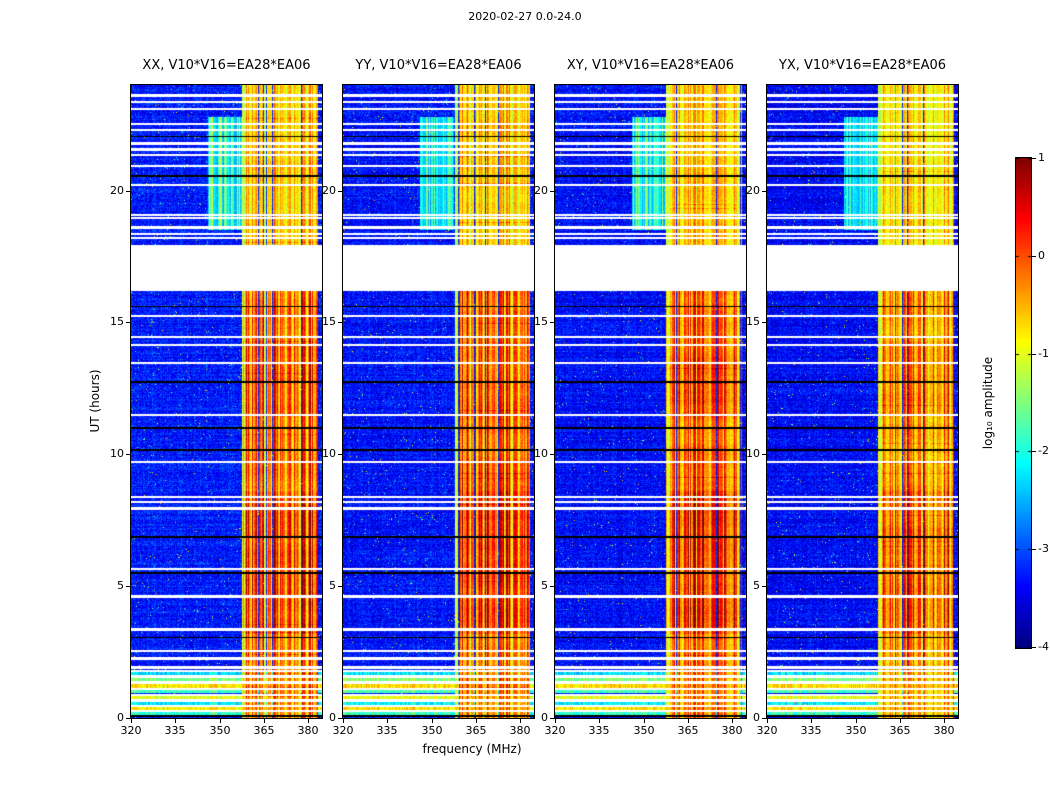 This screenshot has height=800, width=1050. I want to click on colorbar-tick-label: -3, so click(1043, 548).